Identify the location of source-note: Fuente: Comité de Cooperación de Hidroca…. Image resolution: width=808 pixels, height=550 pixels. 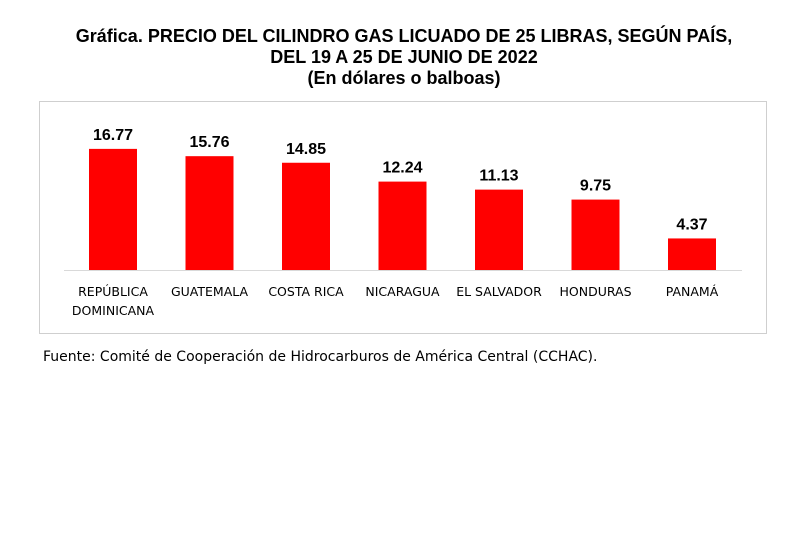
(320, 357).